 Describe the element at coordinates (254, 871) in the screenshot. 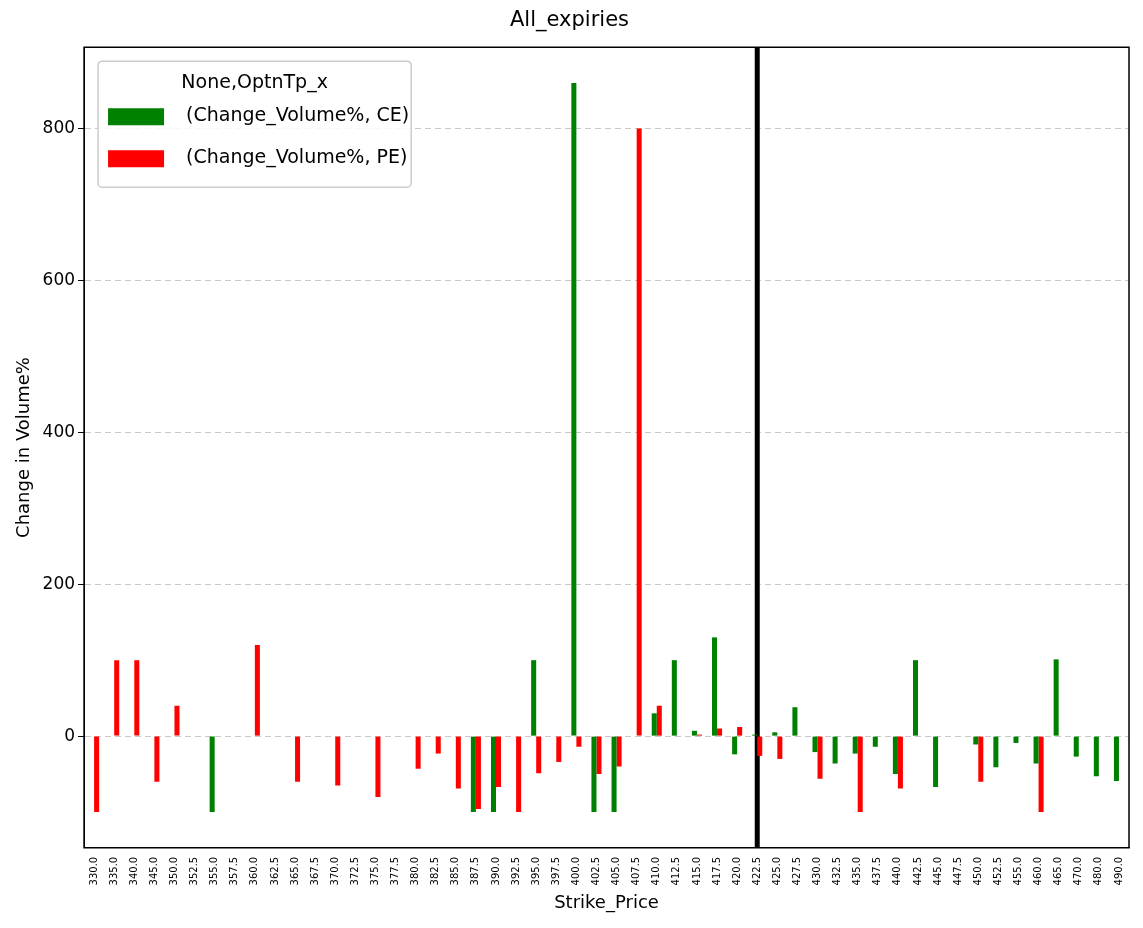

I see `x-tick-label: 360.0` at that location.